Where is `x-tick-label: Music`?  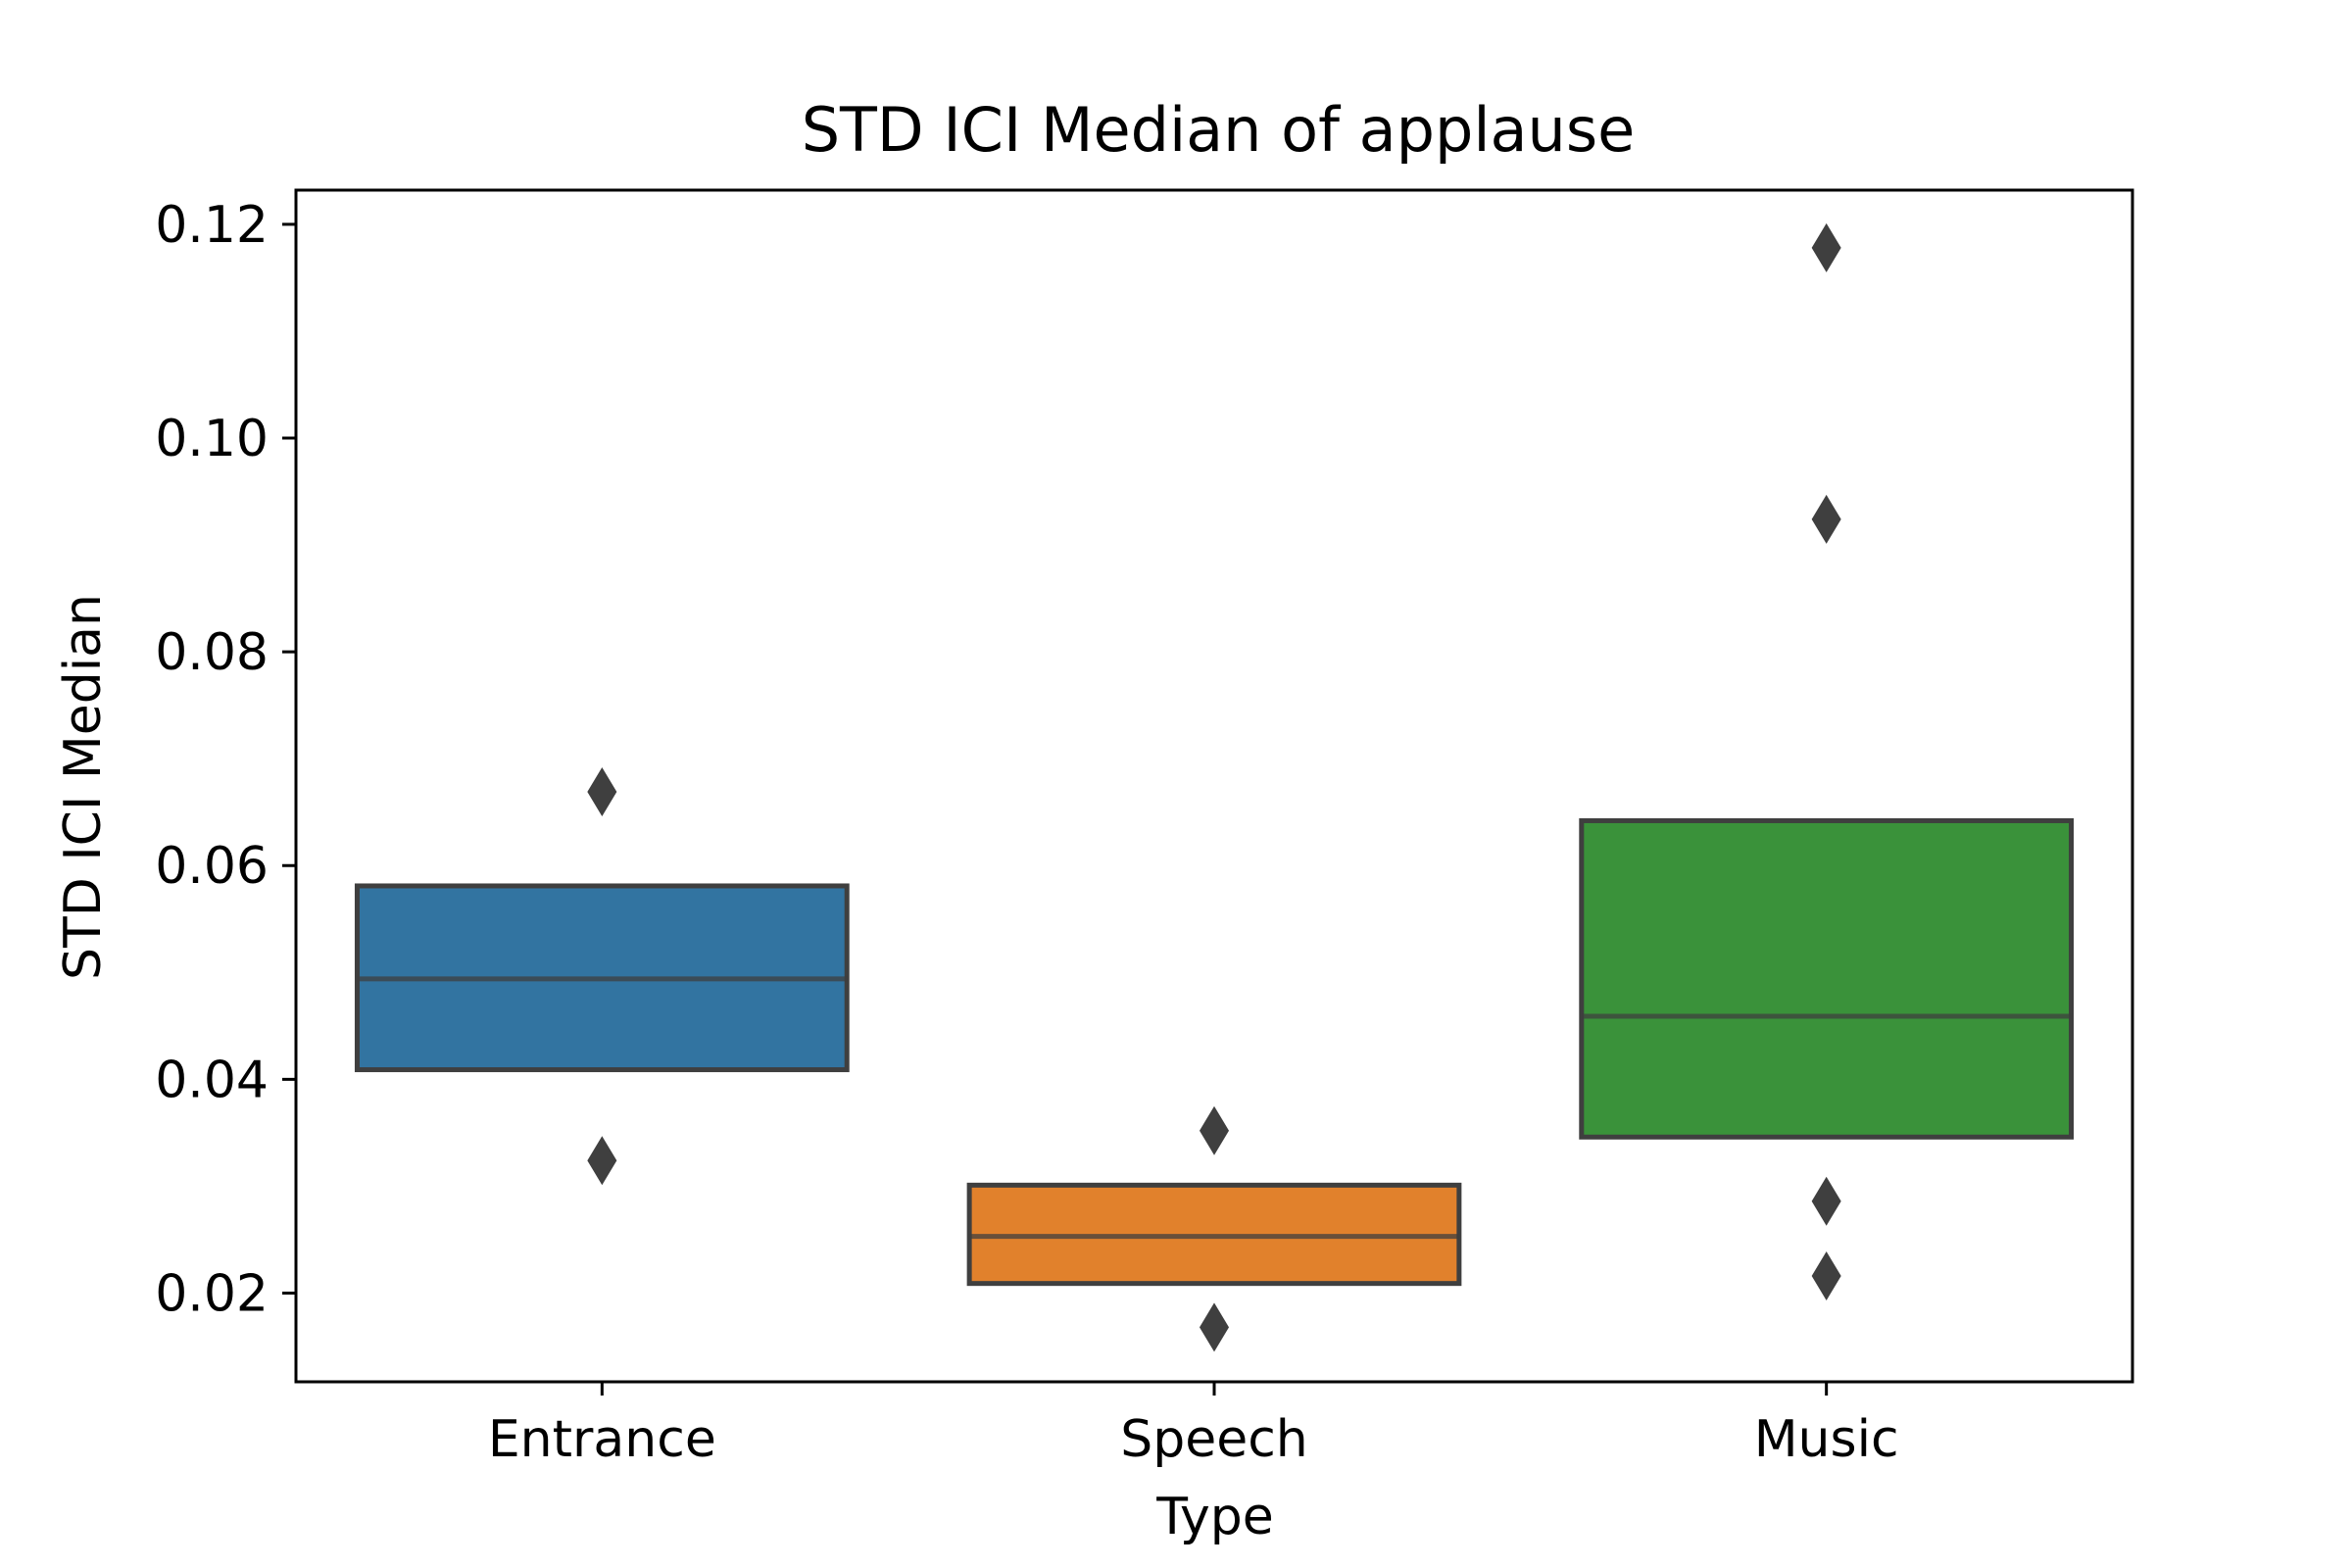
x-tick-label: Music is located at coordinates (1826, 1439).